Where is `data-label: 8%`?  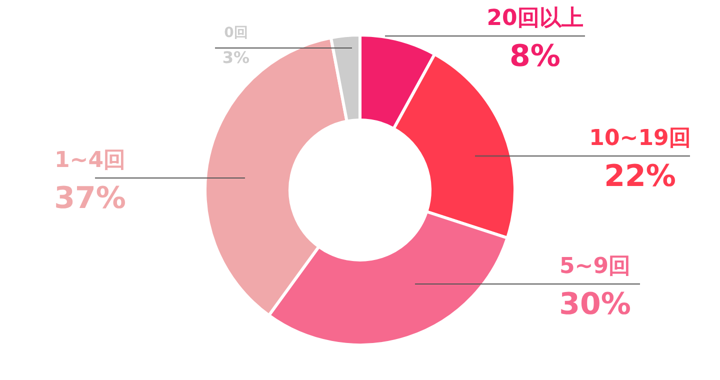 data-label: 8% is located at coordinates (535, 56).